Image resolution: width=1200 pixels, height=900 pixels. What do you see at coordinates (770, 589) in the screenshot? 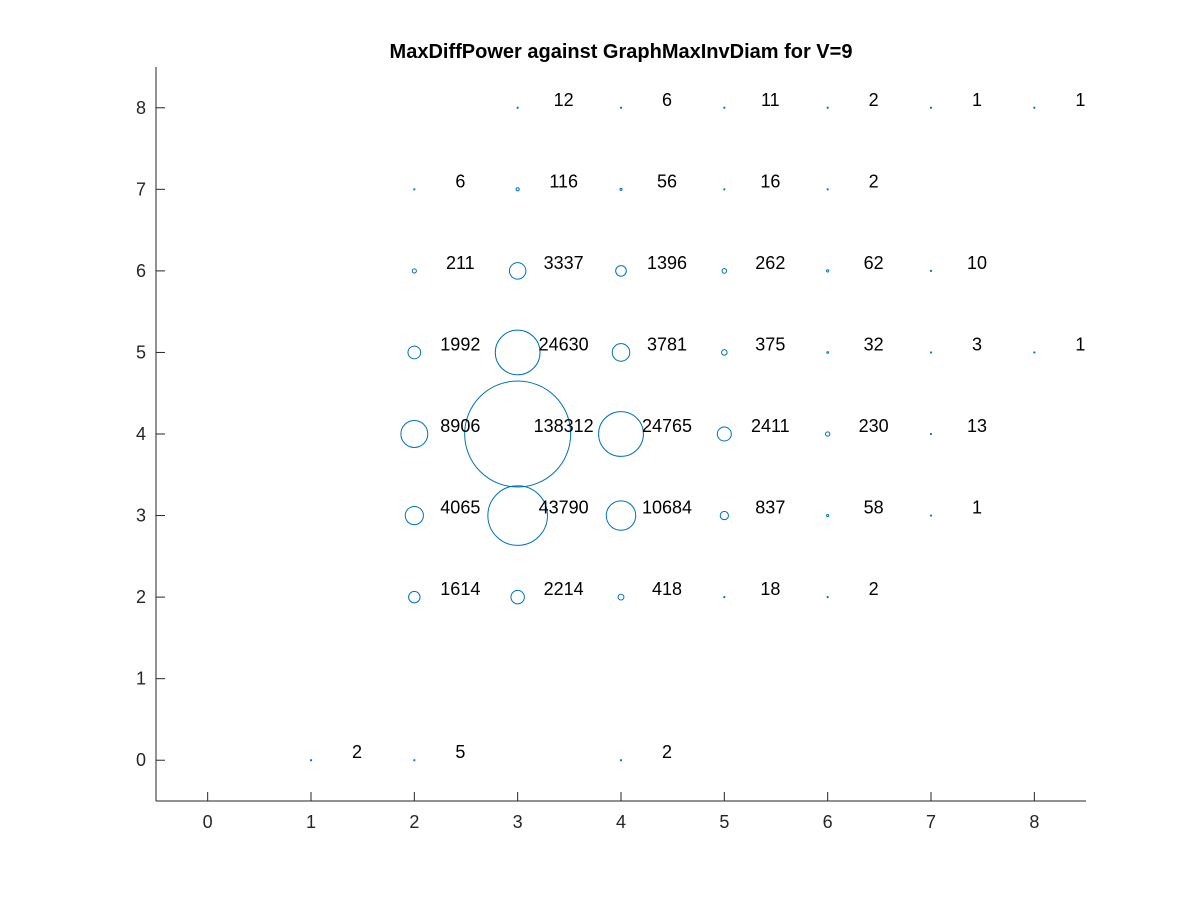
I see `count-label: 18` at bounding box center [770, 589].